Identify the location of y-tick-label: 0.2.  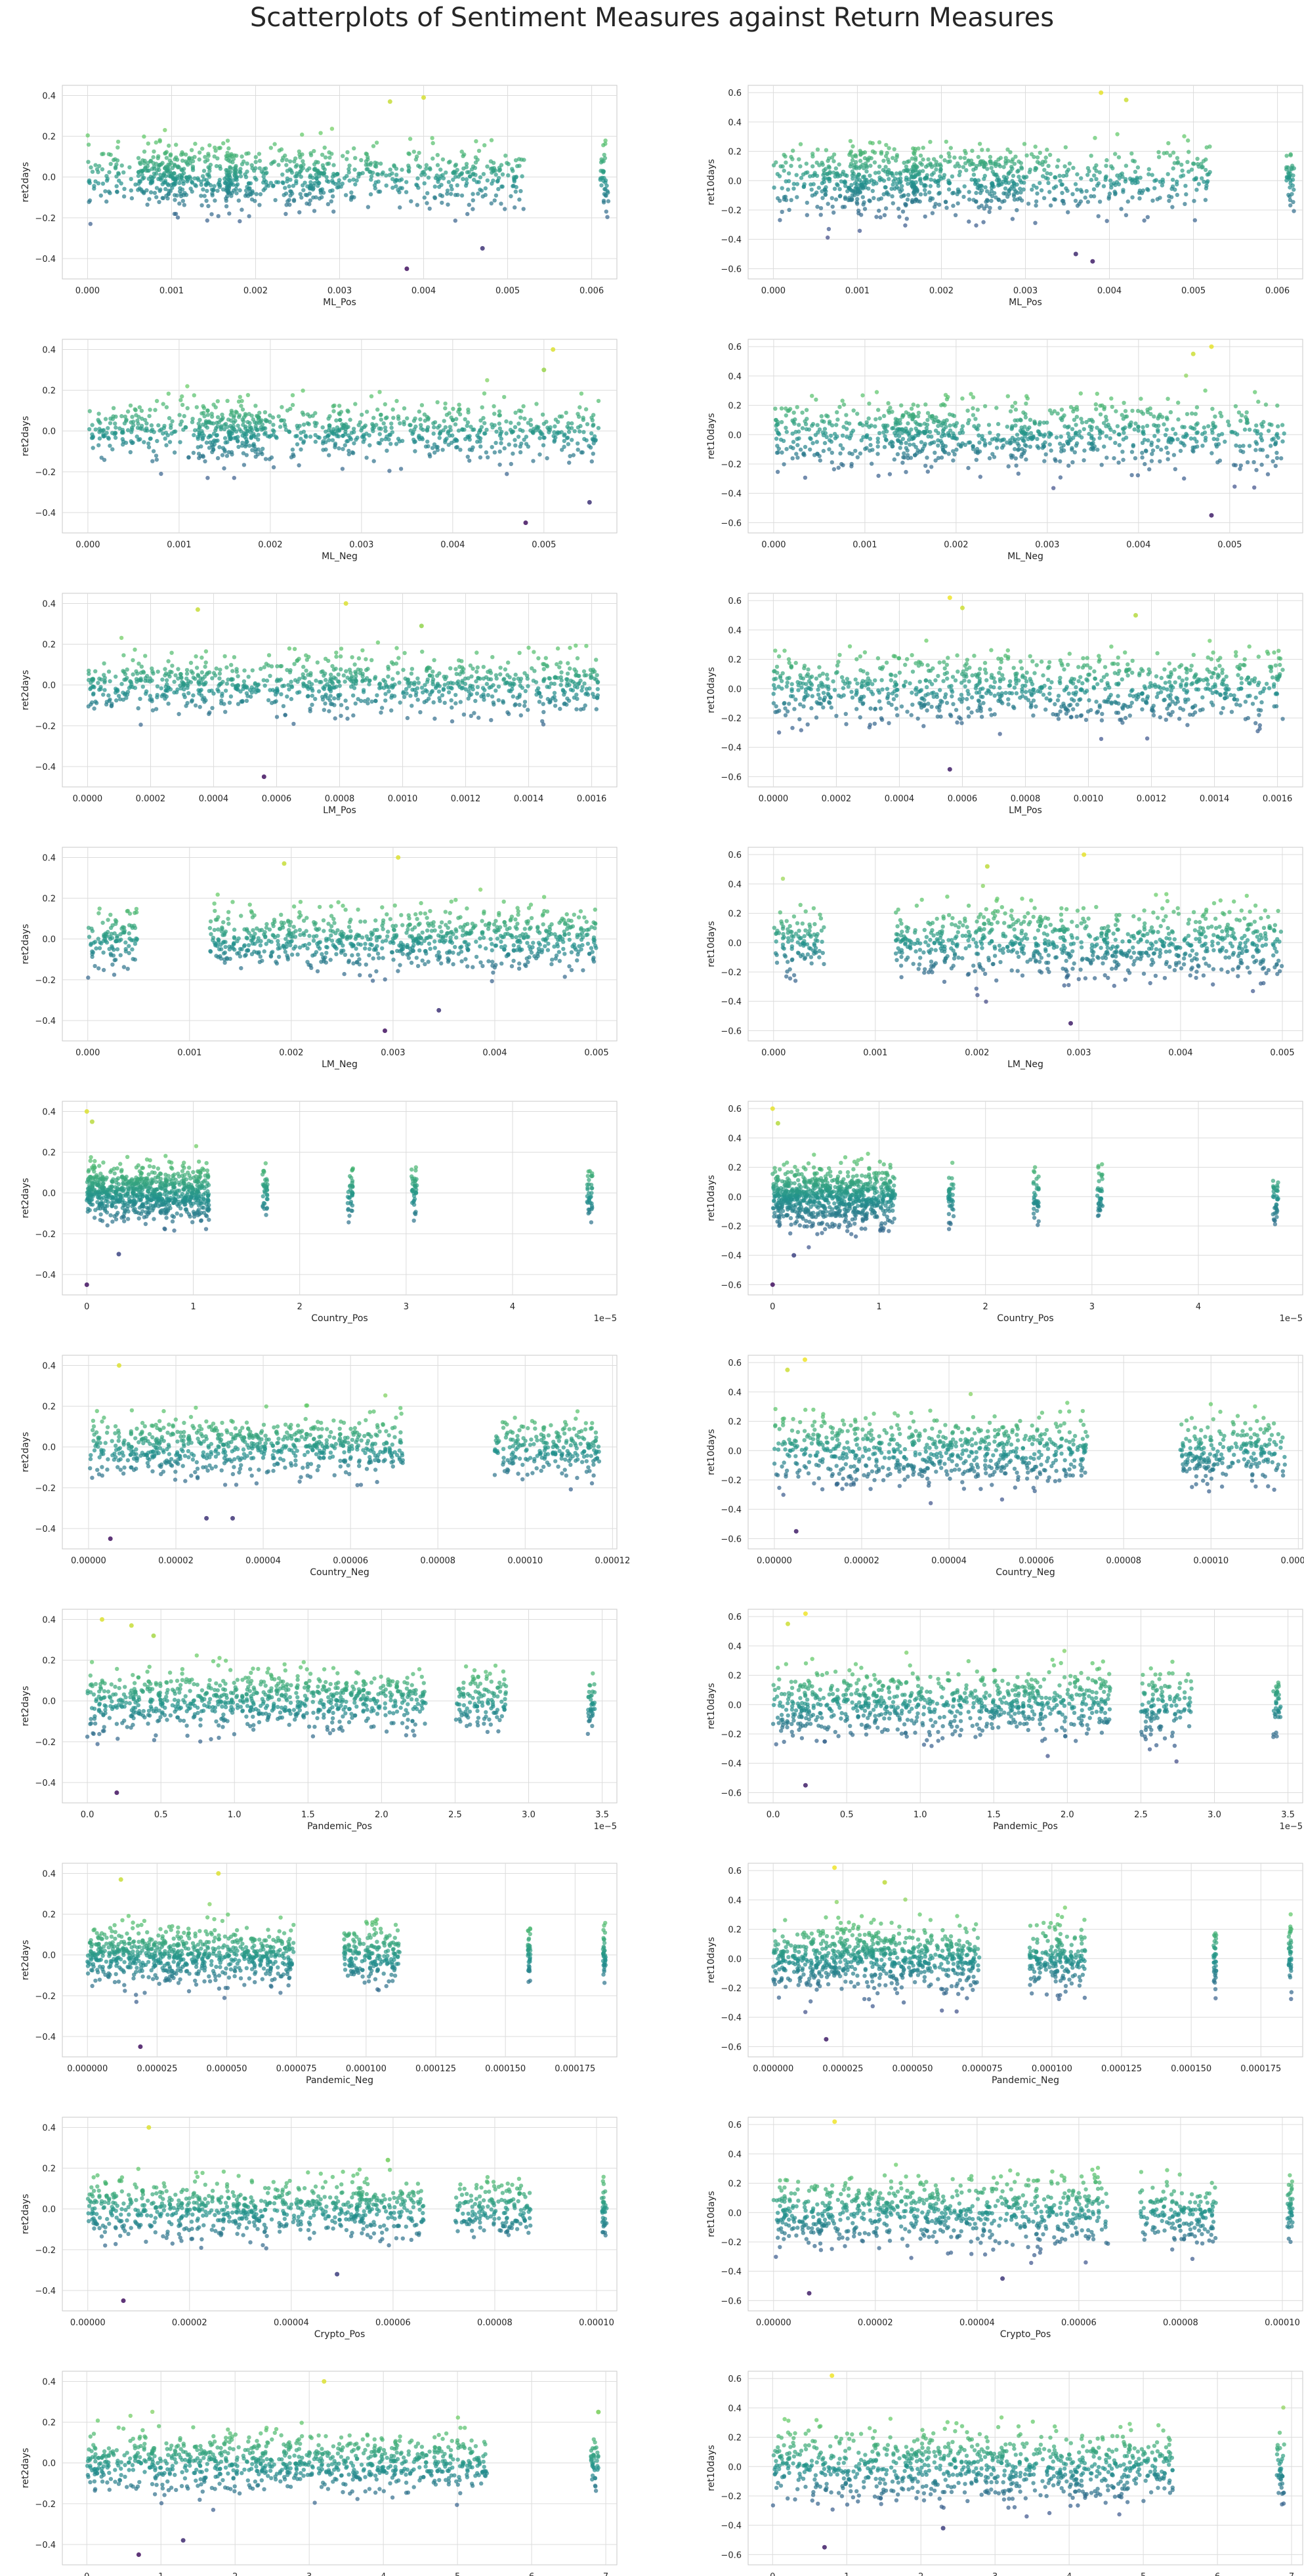
(49, 645).